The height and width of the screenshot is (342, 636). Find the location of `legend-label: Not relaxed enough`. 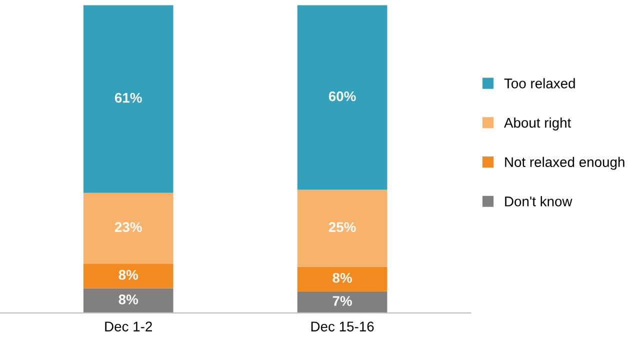

legend-label: Not relaxed enough is located at coordinates (564, 163).